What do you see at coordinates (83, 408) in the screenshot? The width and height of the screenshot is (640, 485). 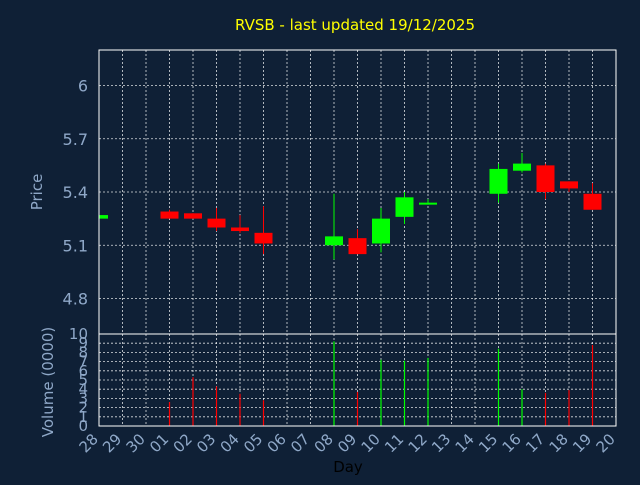 I see `volume-tick-label: 2` at bounding box center [83, 408].